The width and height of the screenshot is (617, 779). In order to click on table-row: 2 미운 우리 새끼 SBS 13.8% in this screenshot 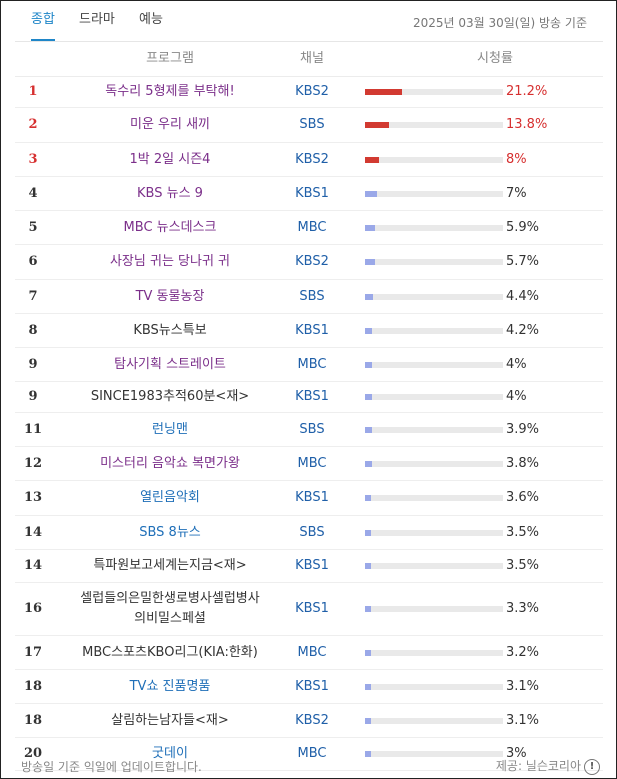, I will do `click(309, 125)`.